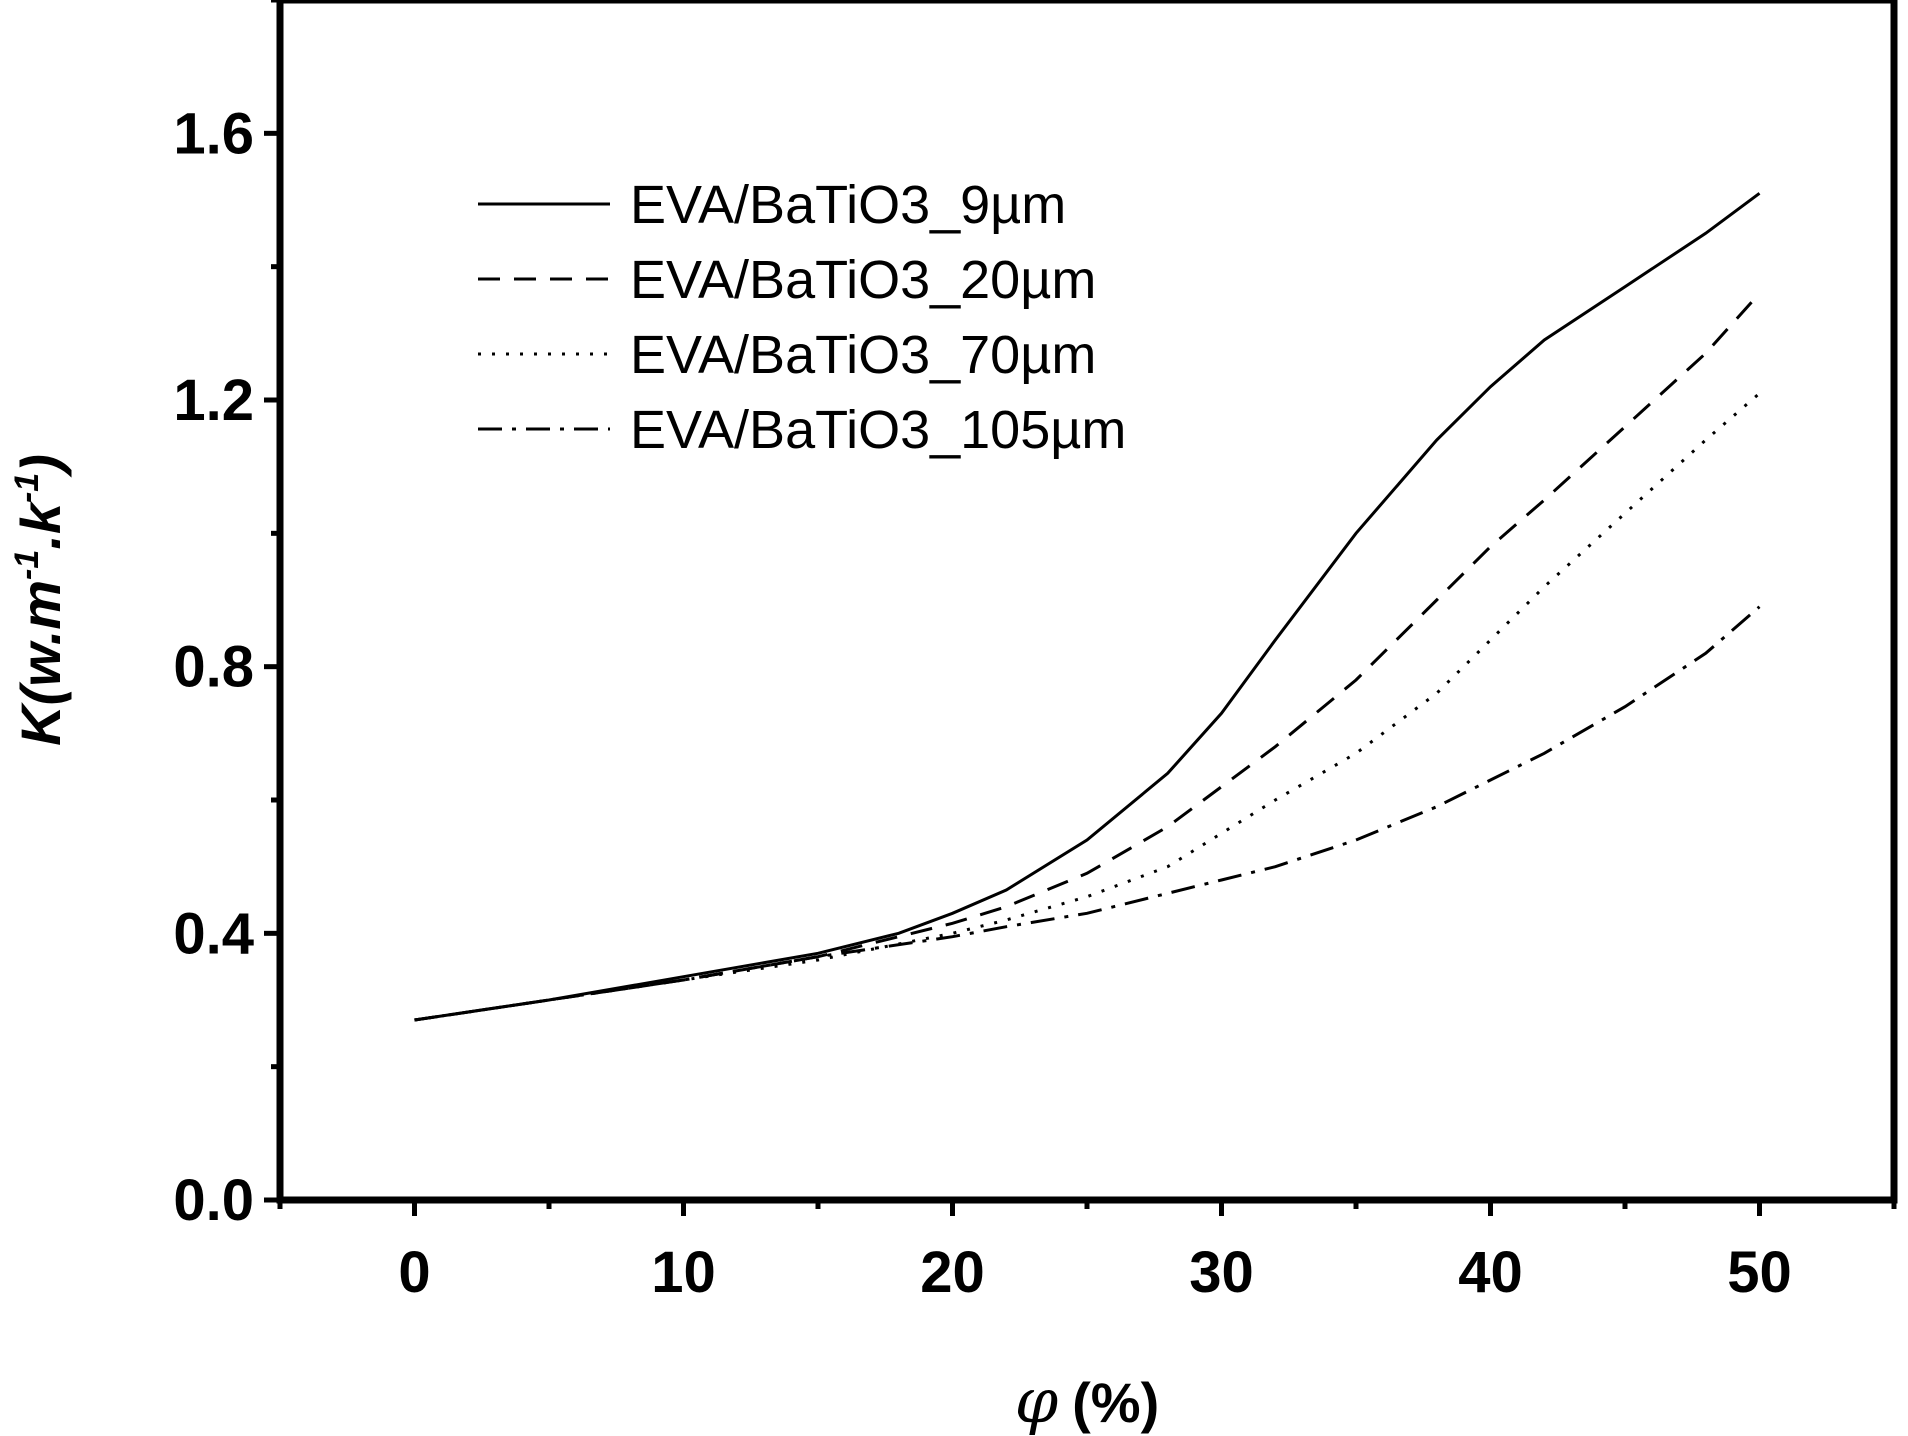  I want to click on y-tick-label: 0.0, so click(213, 1200).